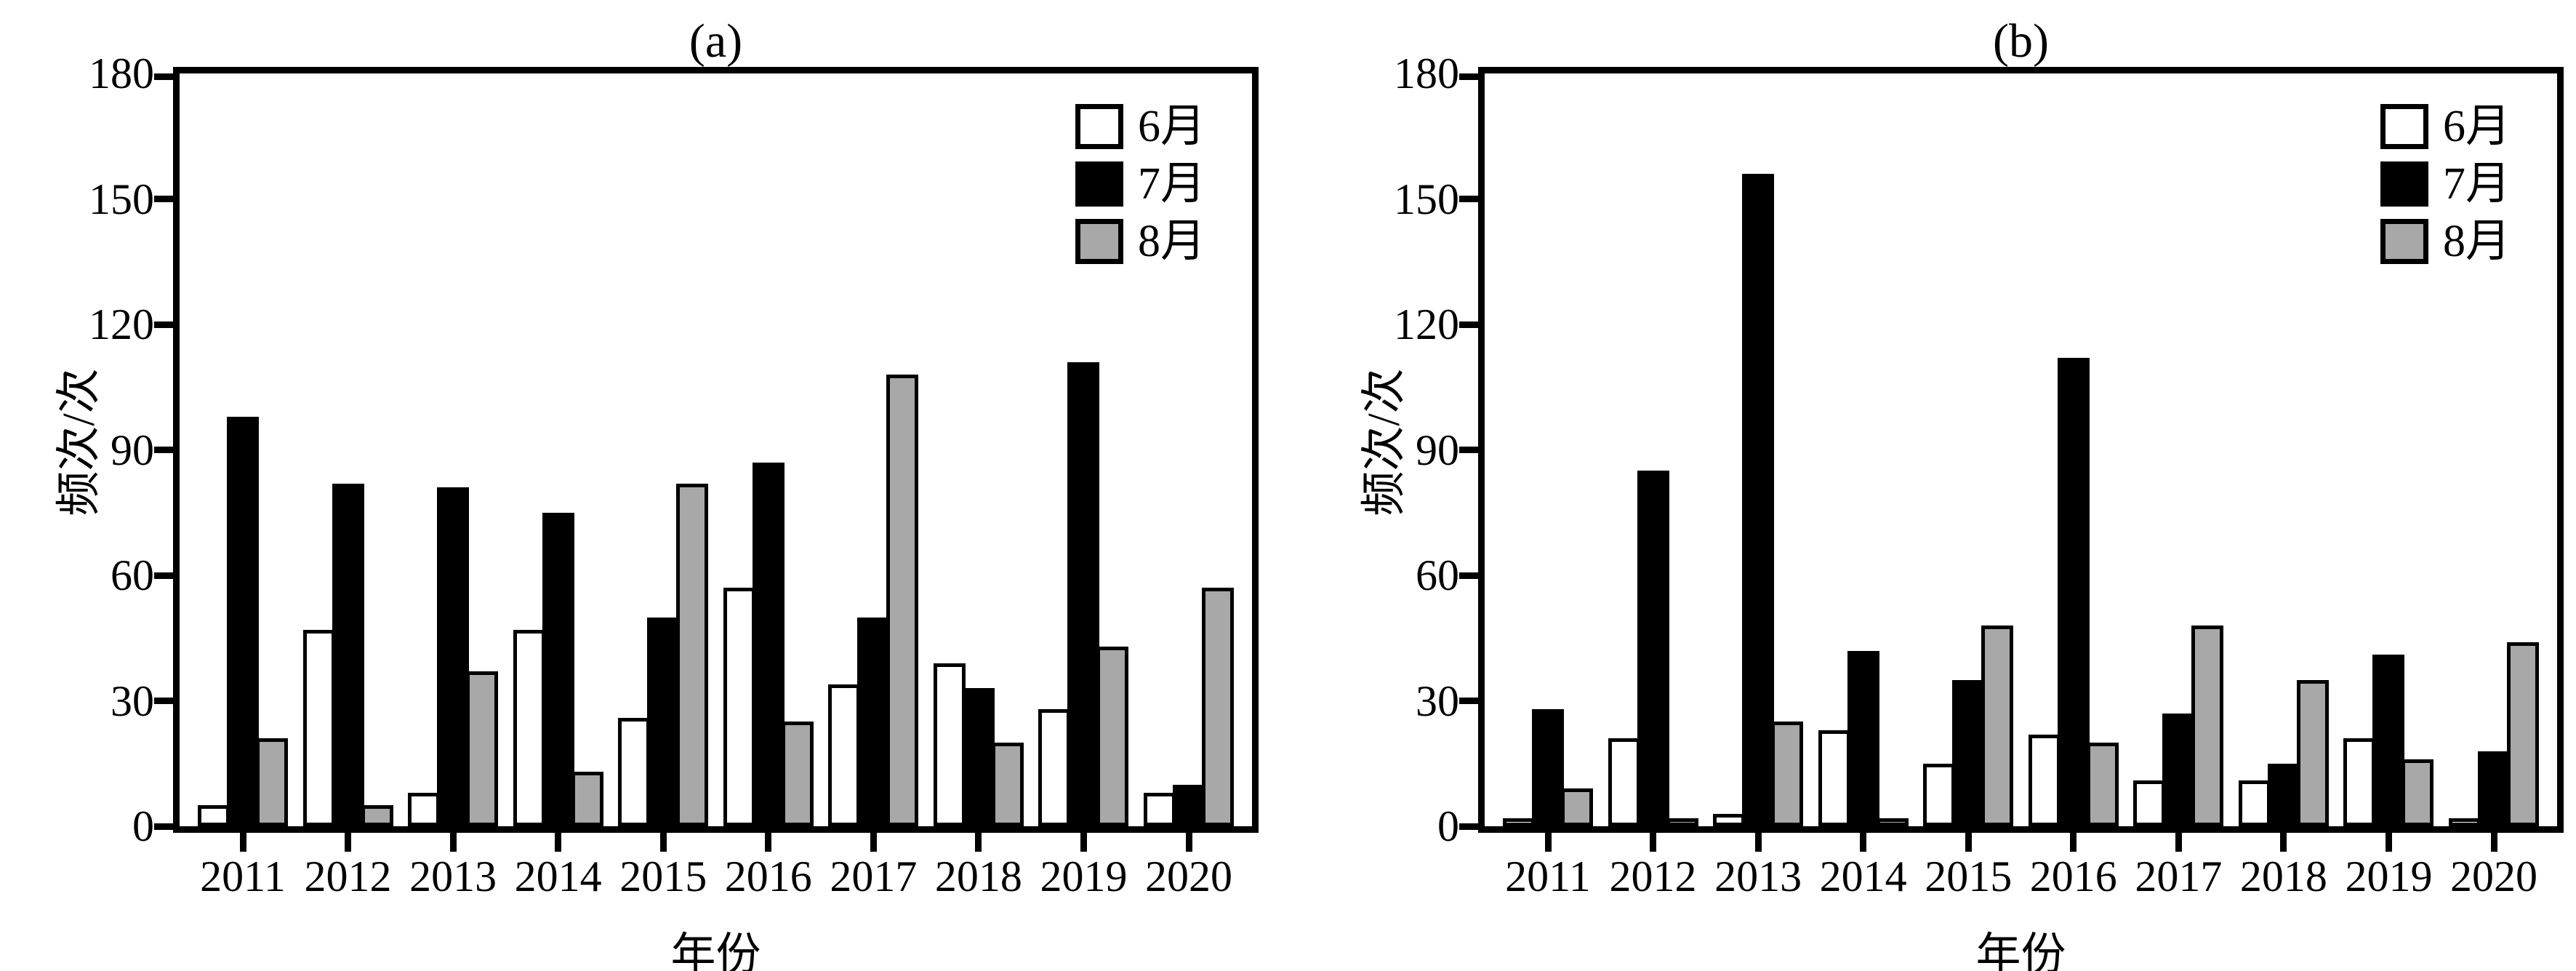 This screenshot has width=2576, height=971. Describe the element at coordinates (716, 41) in the screenshot. I see `panel-a-title: (a)` at that location.